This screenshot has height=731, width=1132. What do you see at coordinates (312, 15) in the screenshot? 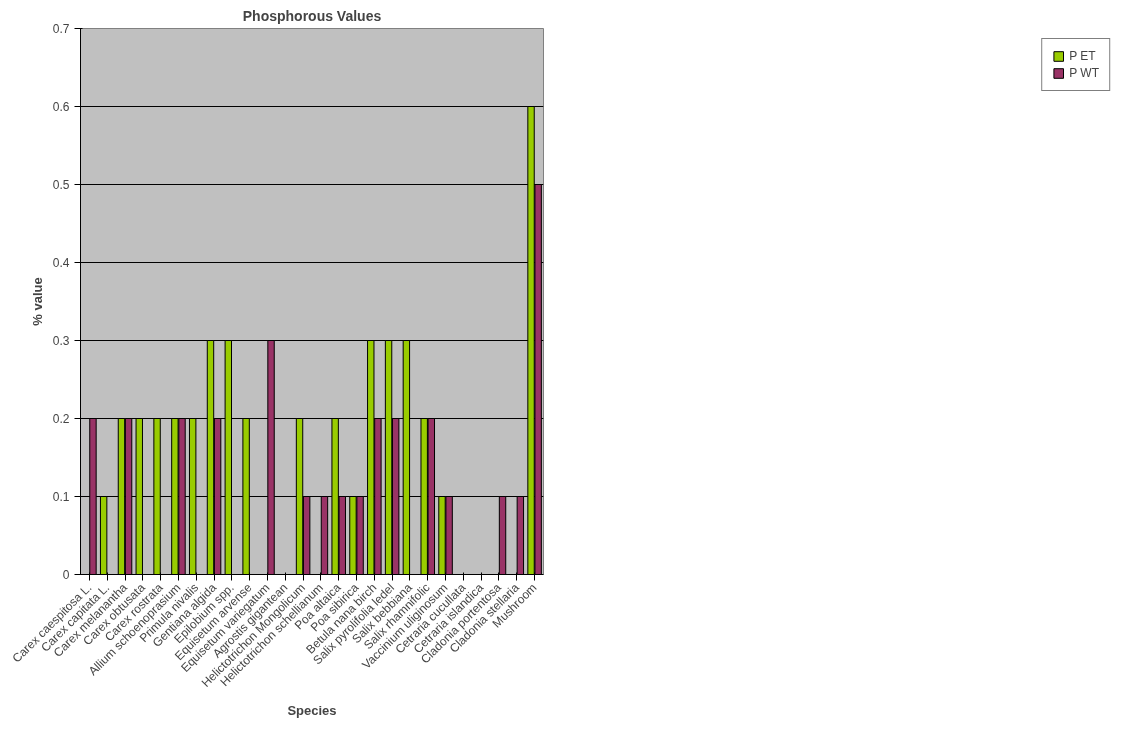
I see `chart-title: Phosphorous Values` at bounding box center [312, 15].